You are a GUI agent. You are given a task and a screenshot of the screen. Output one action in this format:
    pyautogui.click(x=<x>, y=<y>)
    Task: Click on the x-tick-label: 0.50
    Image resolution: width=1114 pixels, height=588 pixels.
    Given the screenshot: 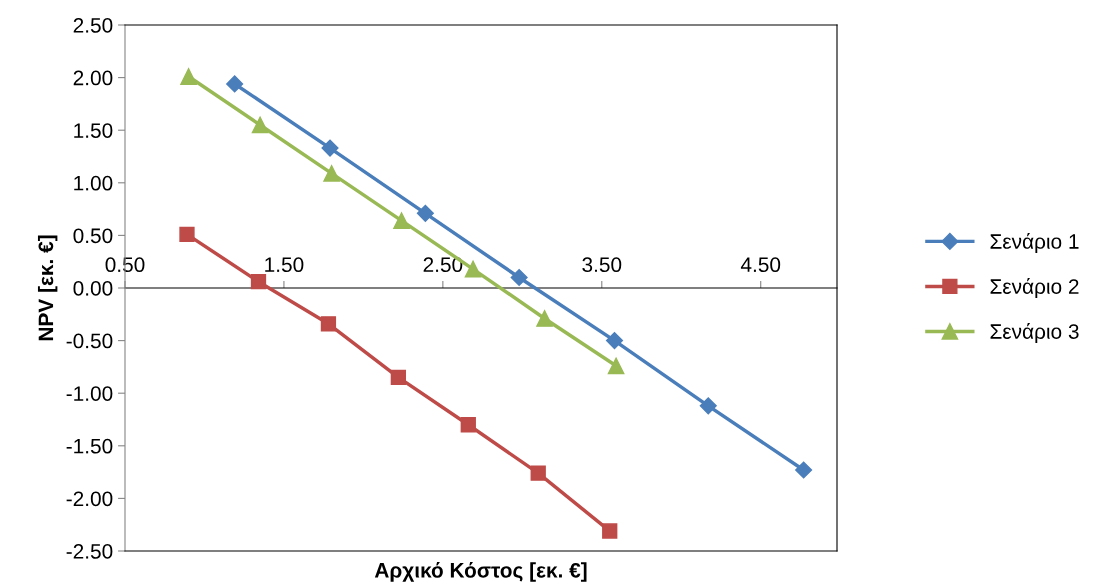 What is the action you would take?
    pyautogui.click(x=125, y=265)
    